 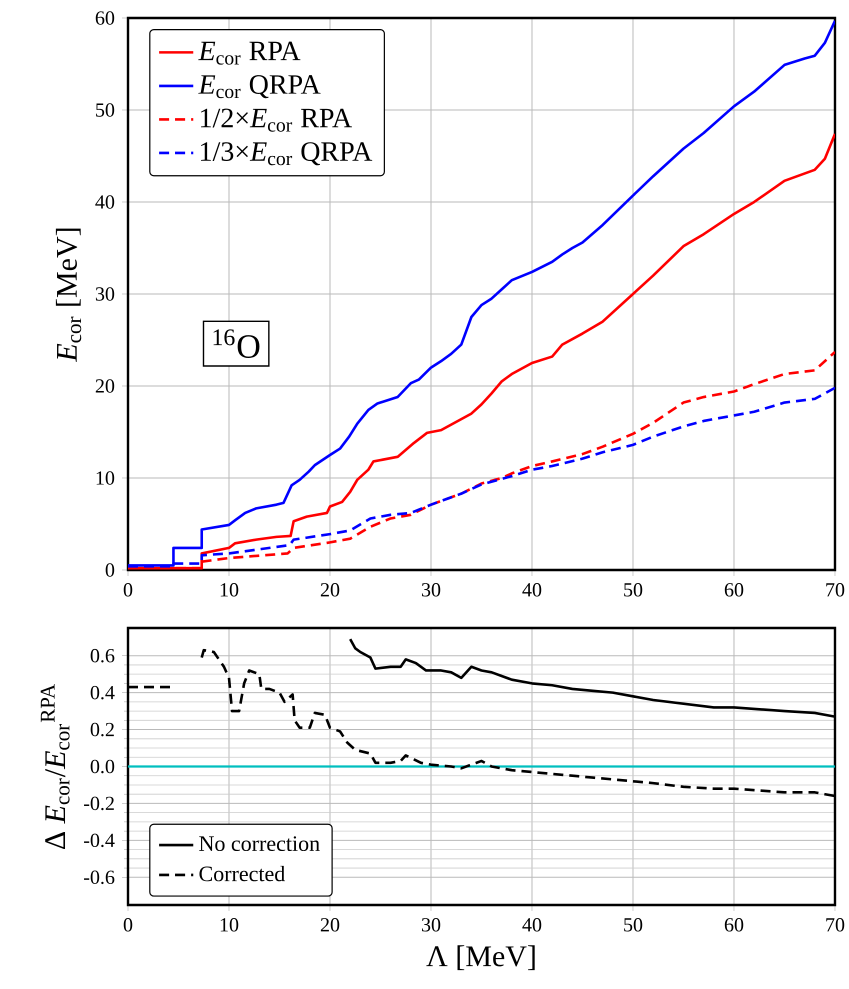 I want to click on legend-label: 1/2×E$_{cor}$ RPA, so click(x=276, y=120).